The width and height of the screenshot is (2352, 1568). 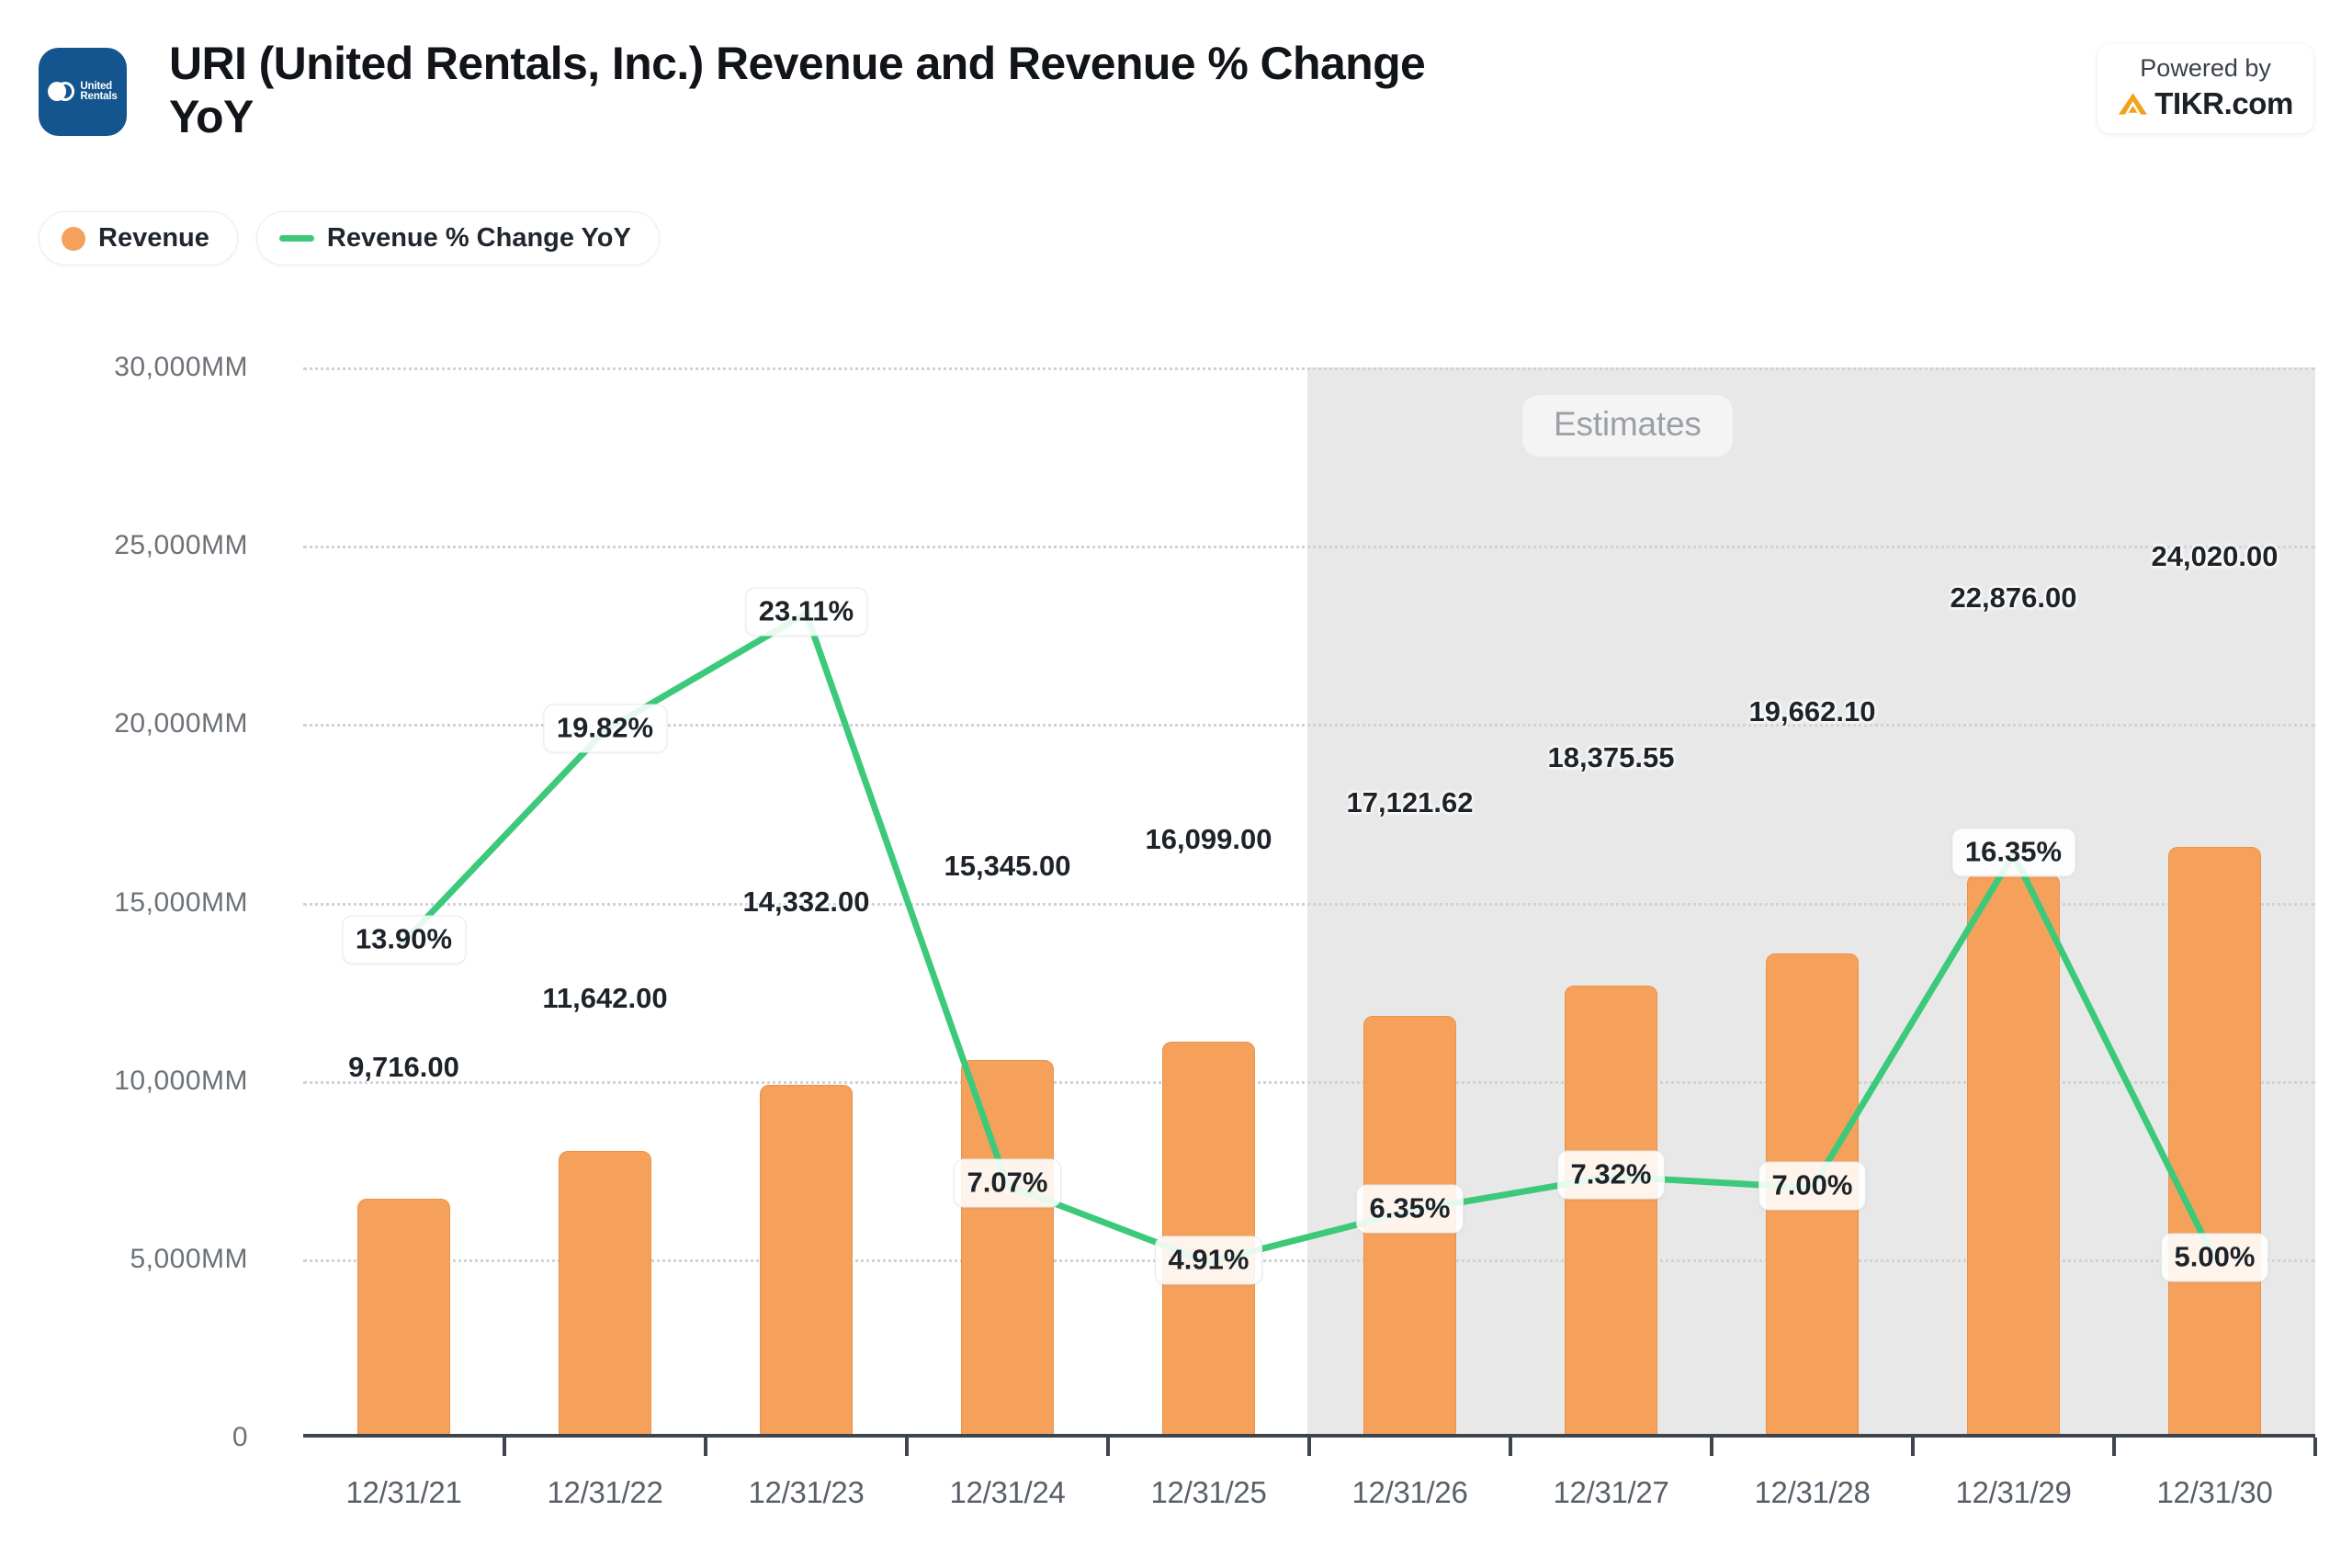 What do you see at coordinates (1007, 1183) in the screenshot?
I see `pct-change-label: 7.07%` at bounding box center [1007, 1183].